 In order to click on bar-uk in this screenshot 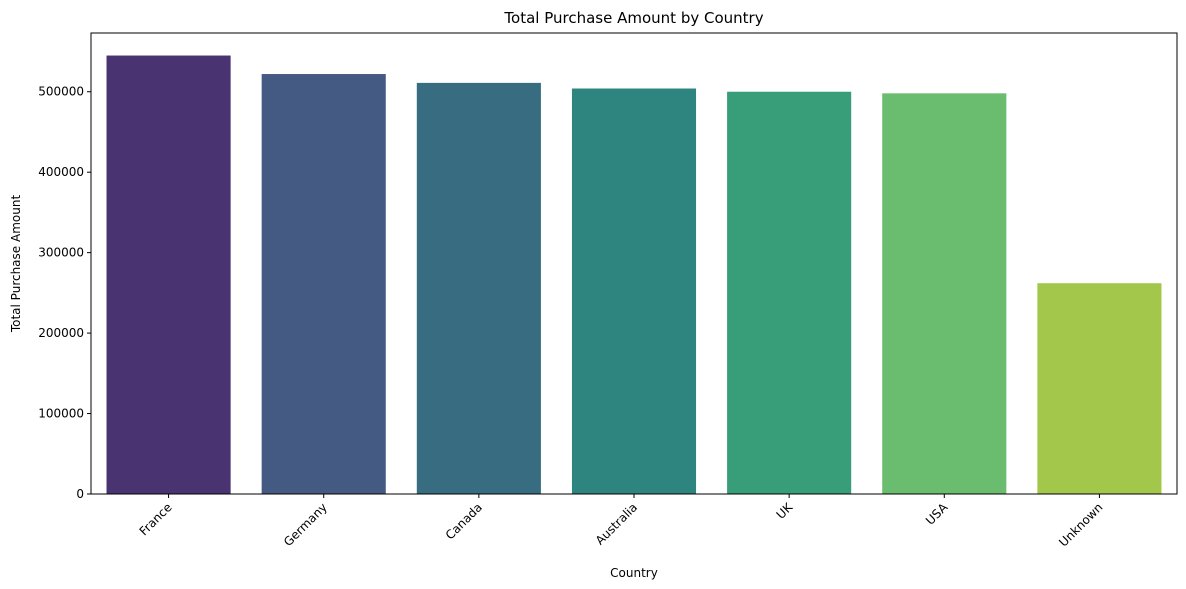, I will do `click(789, 293)`.